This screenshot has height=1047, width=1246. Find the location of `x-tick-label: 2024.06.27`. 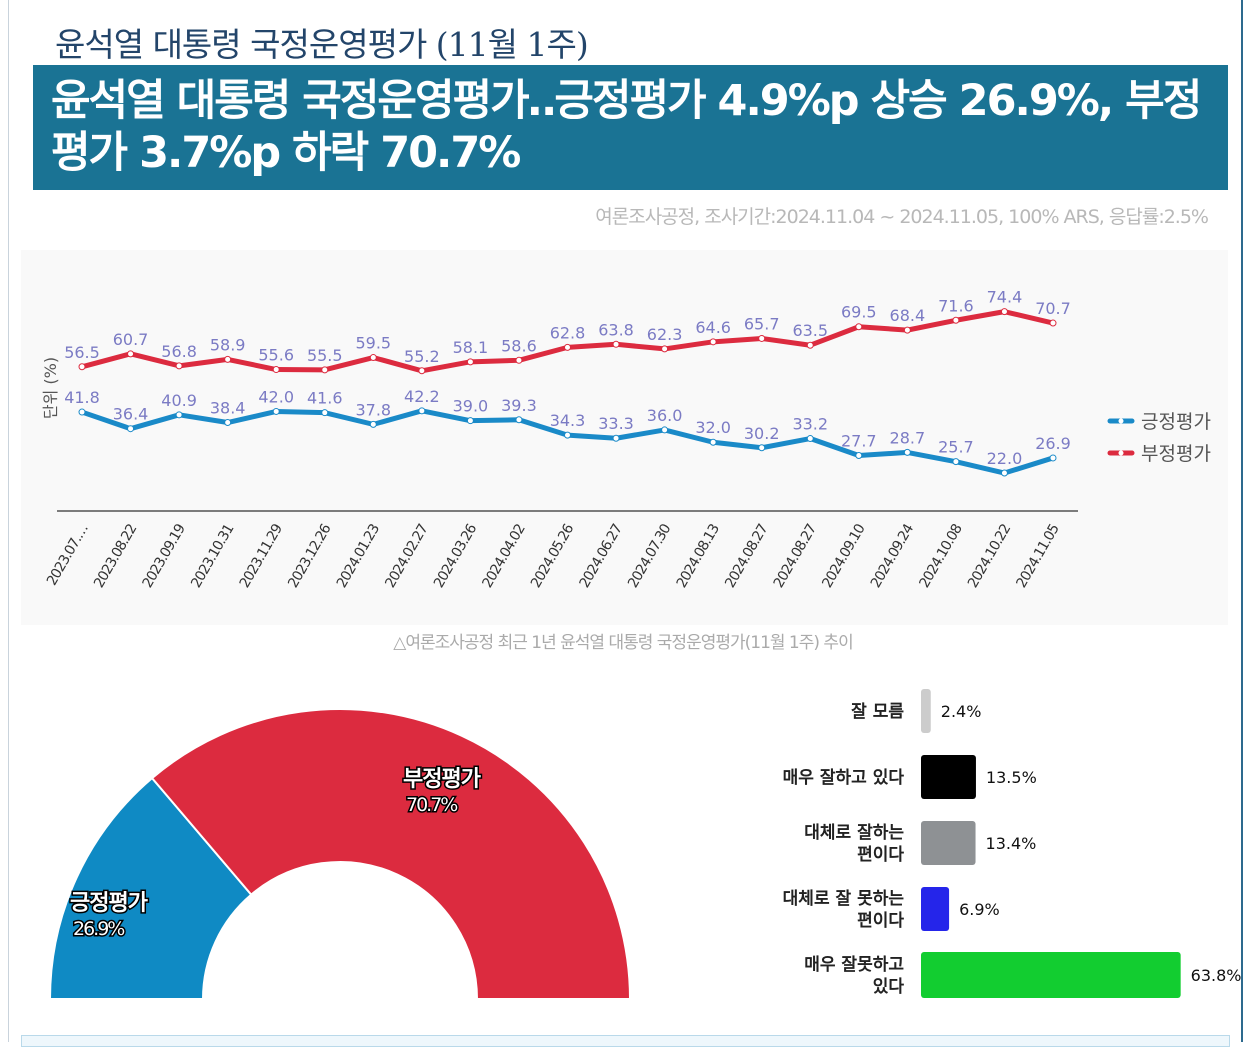

x-tick-label: 2024.06.27 is located at coordinates (601, 556).